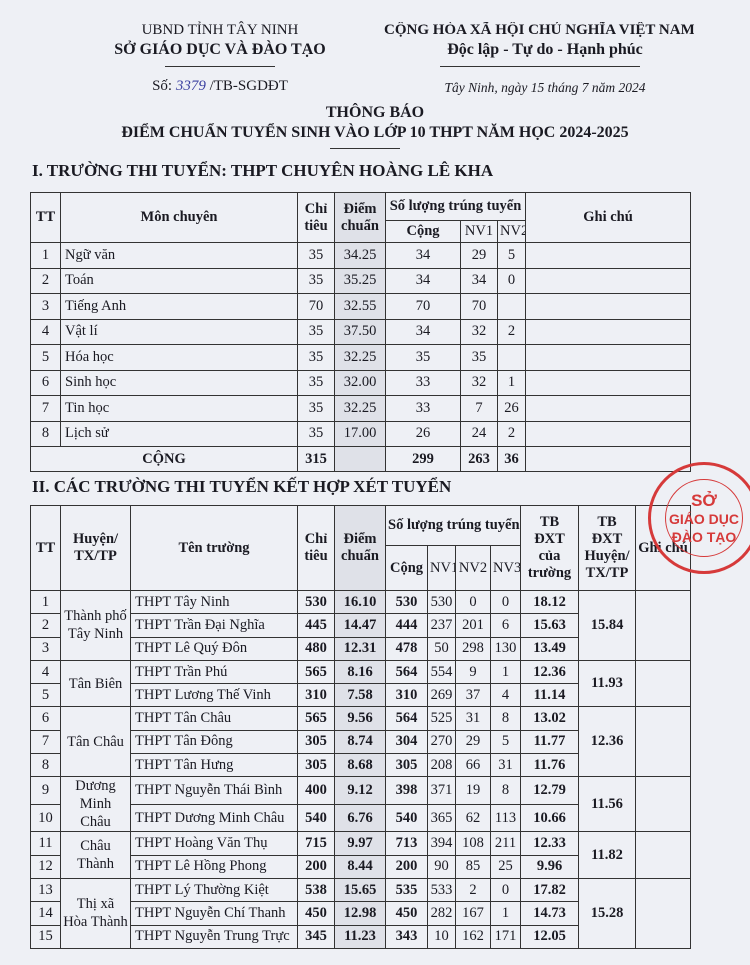 This screenshot has height=965, width=750. I want to click on table-row: 6 Sinh học 35 32.00 33 32 1, so click(361, 382).